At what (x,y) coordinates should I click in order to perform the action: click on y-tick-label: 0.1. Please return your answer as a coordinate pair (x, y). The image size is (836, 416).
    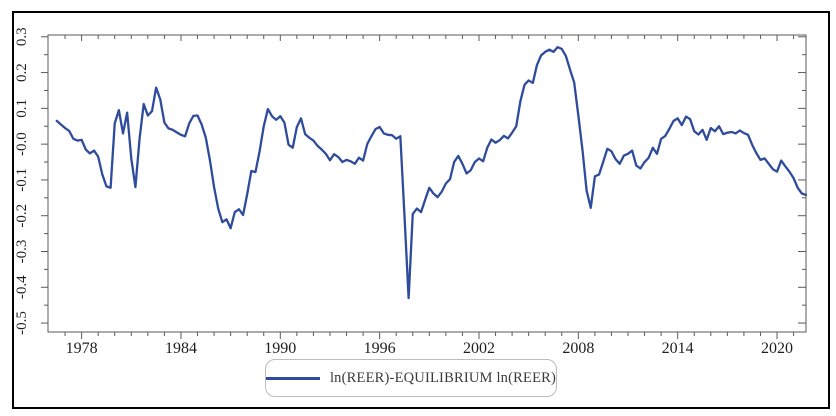
    Looking at the image, I should click on (22, 108).